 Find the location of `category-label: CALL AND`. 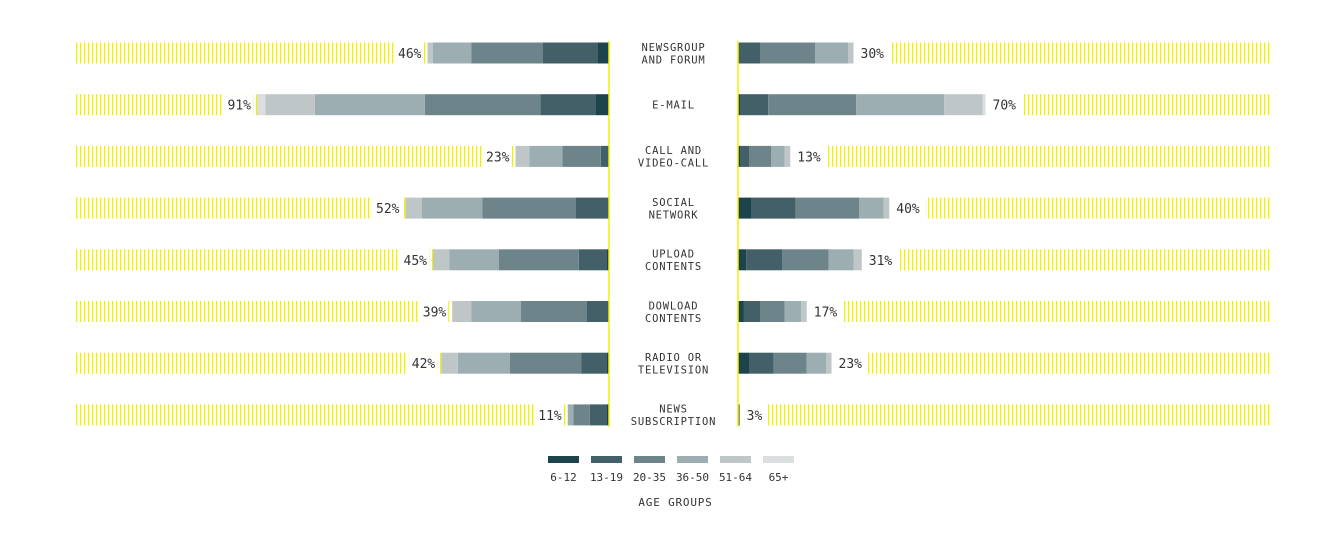

category-label: CALL AND is located at coordinates (673, 151).